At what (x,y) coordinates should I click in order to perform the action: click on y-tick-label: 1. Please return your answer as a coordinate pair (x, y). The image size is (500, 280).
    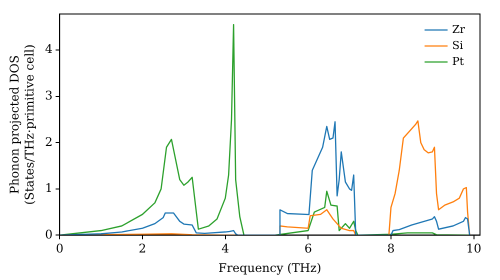
    Looking at the image, I should click on (48, 188).